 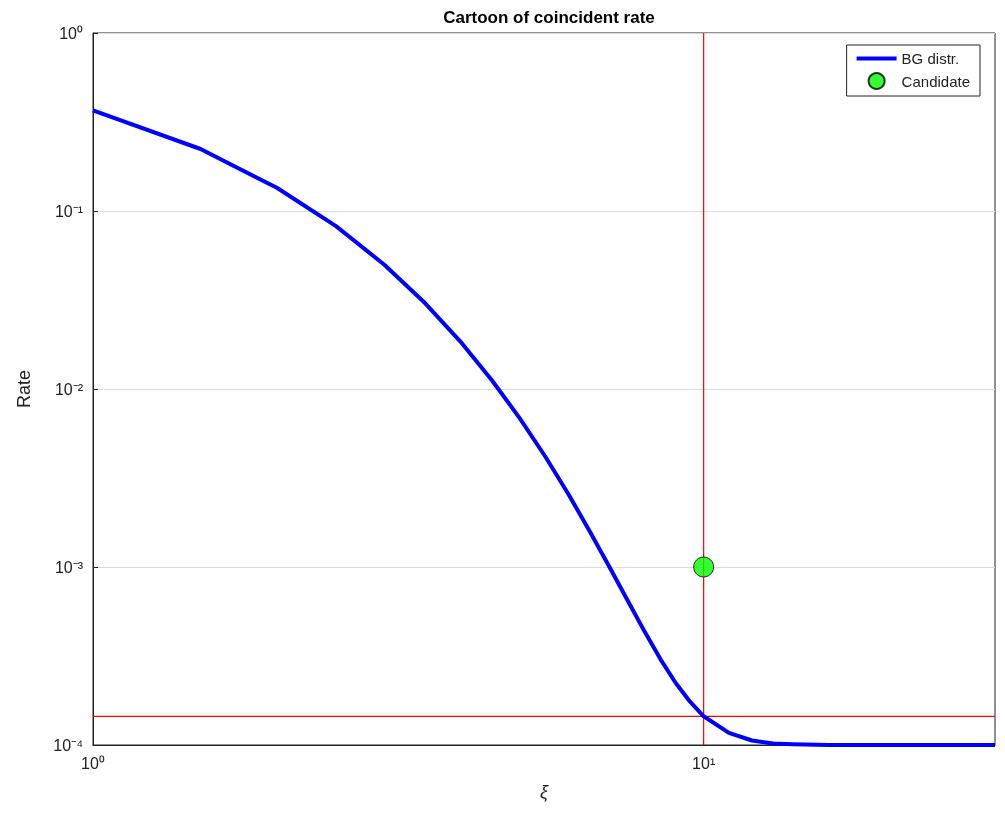 I want to click on y-tick-label: 10⁻³, so click(x=69, y=567).